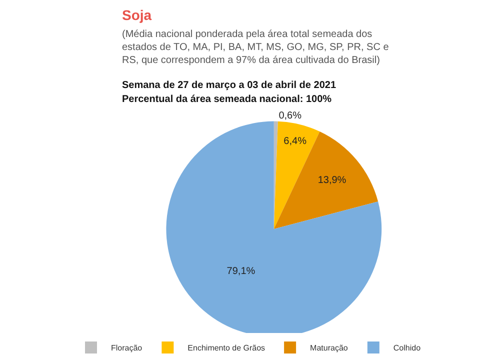 The width and height of the screenshot is (500, 362). I want to click on data-label: 6,4%, so click(295, 142).